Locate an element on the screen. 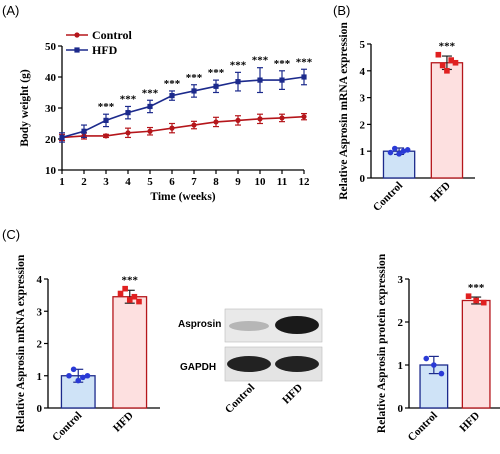 The width and height of the screenshot is (500, 454). x-tick-label: 6 is located at coordinates (172, 182).